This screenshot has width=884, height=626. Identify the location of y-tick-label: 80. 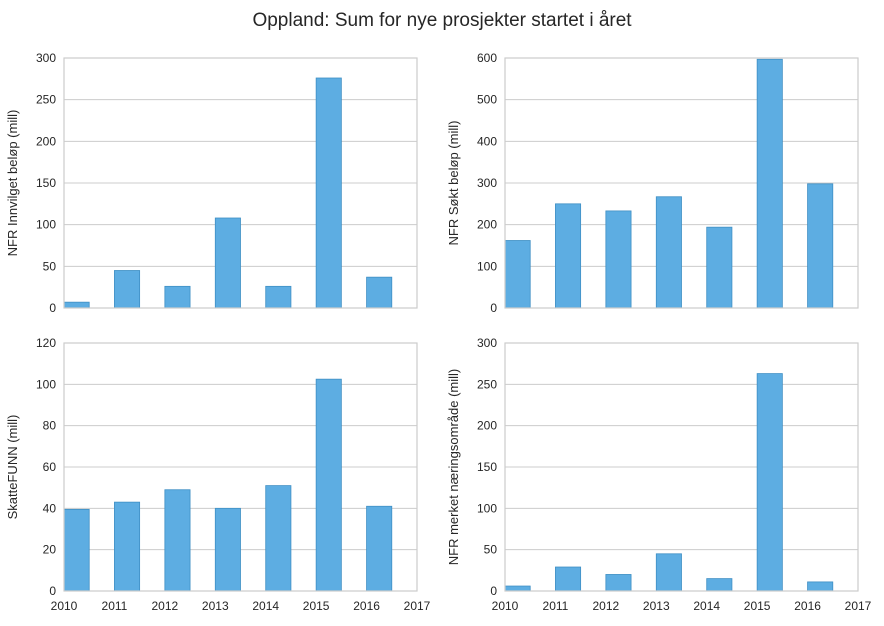
(50, 426).